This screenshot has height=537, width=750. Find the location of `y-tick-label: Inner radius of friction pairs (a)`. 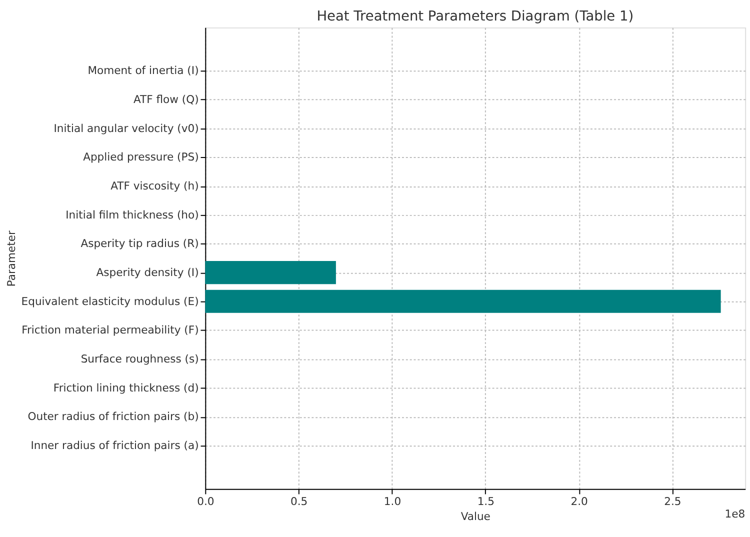

y-tick-label: Inner radius of friction pairs (a) is located at coordinates (114, 445).